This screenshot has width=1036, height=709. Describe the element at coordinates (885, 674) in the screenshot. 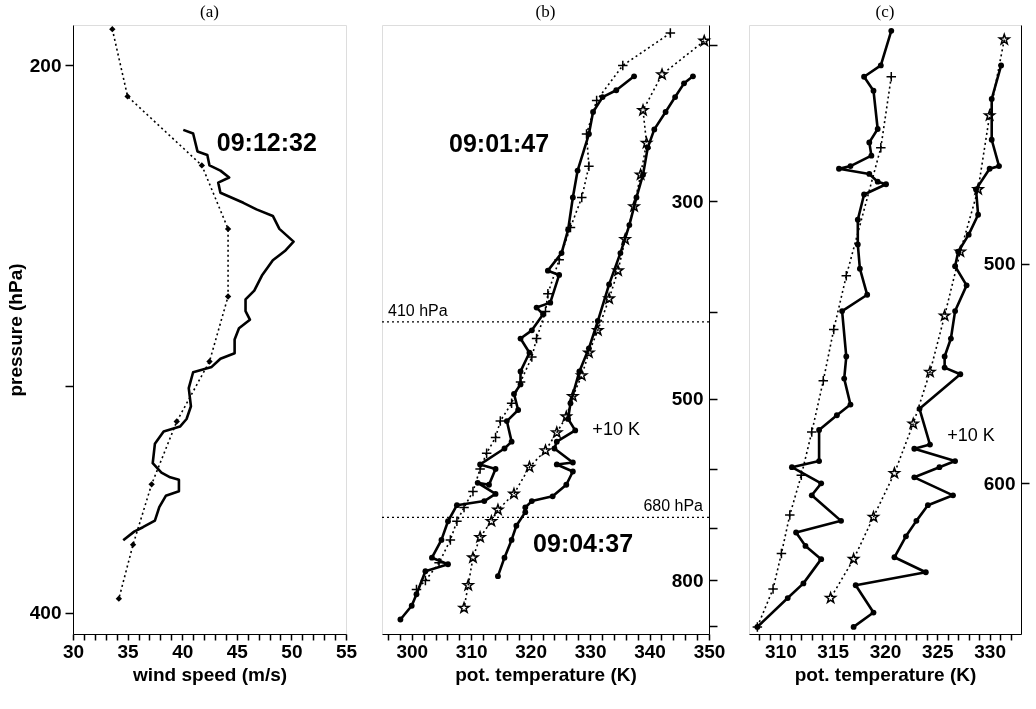

I see `x-axis-title: pot. temperature (K)` at that location.